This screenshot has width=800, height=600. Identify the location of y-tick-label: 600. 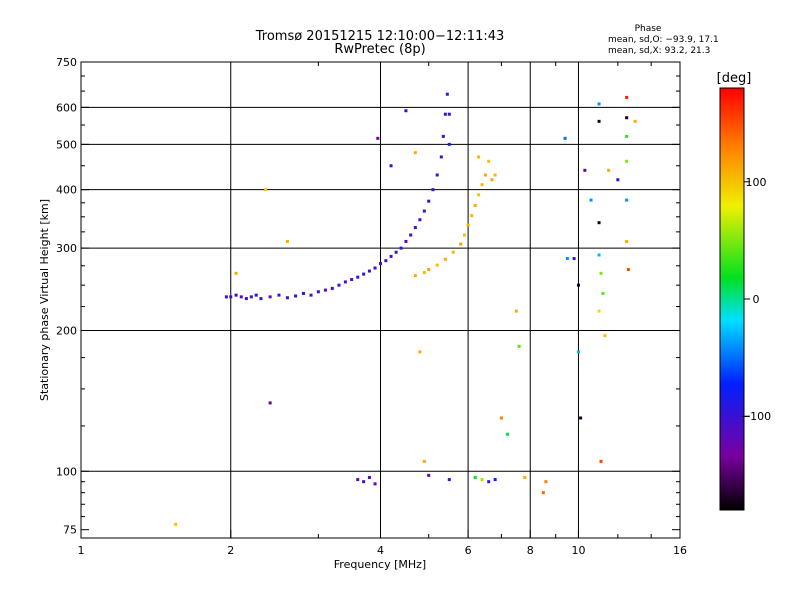
(66, 107).